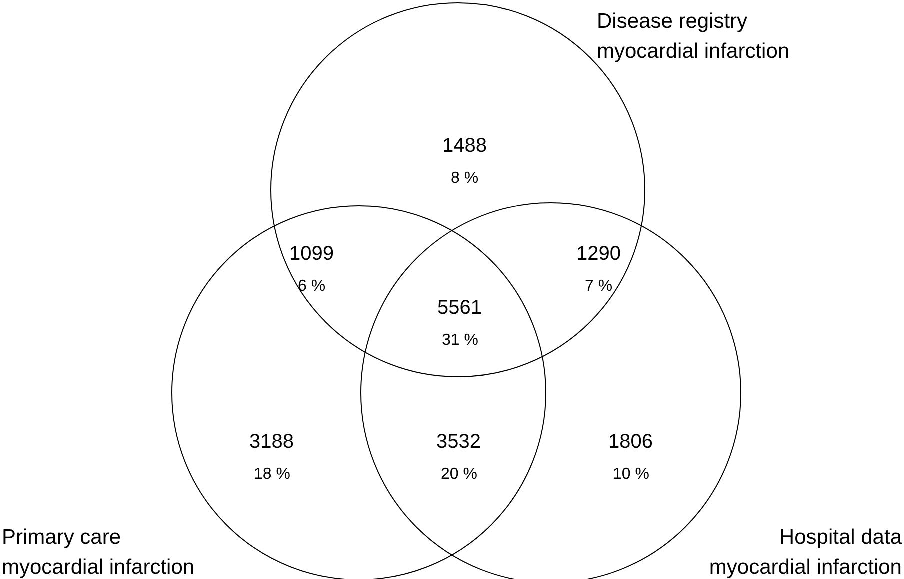 The height and width of the screenshot is (579, 904). What do you see at coordinates (630, 442) in the screenshot?
I see `data-label: 1806` at bounding box center [630, 442].